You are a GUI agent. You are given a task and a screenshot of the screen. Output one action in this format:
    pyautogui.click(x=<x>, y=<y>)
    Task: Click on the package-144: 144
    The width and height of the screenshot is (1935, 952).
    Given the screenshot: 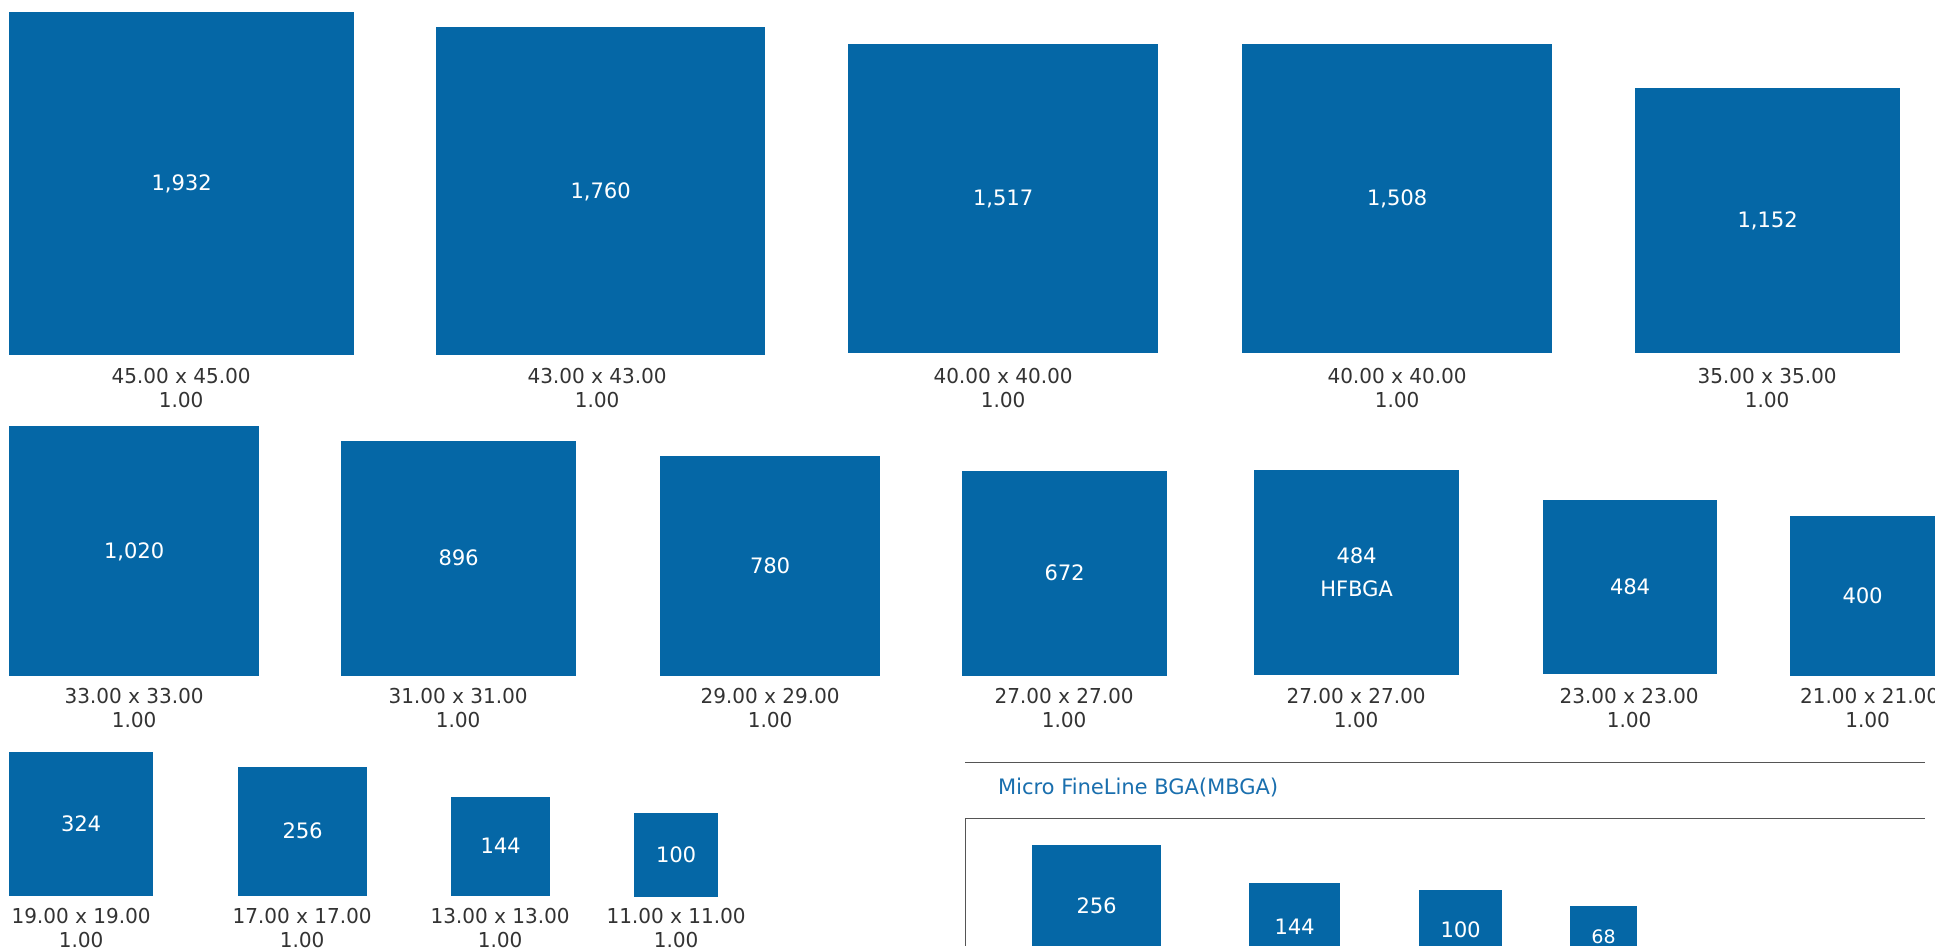 What is the action you would take?
    pyautogui.click(x=500, y=846)
    